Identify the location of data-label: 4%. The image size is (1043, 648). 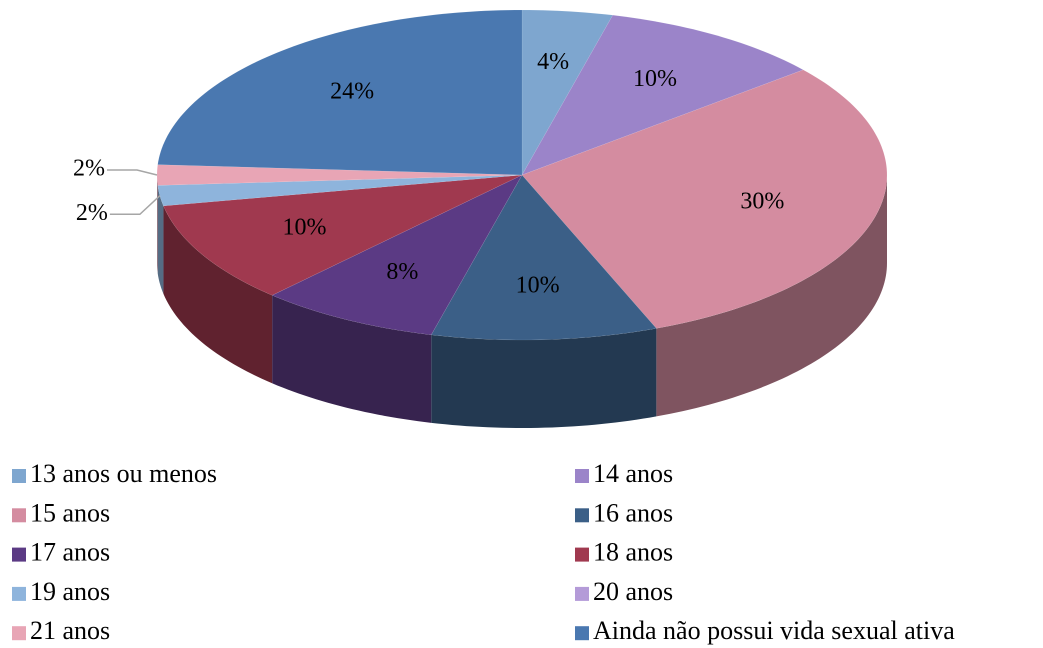
(553, 62).